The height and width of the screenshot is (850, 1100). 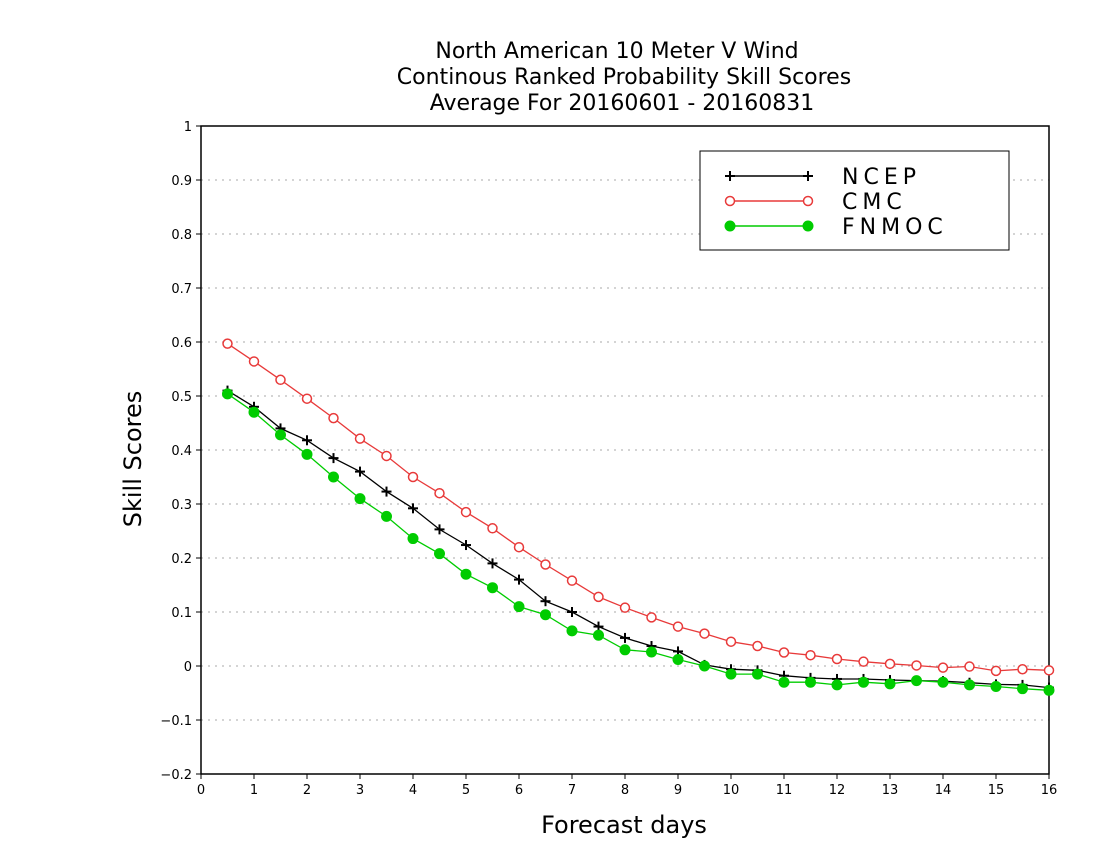 What do you see at coordinates (624, 825) in the screenshot?
I see `x-axis-label: Forecast days` at bounding box center [624, 825].